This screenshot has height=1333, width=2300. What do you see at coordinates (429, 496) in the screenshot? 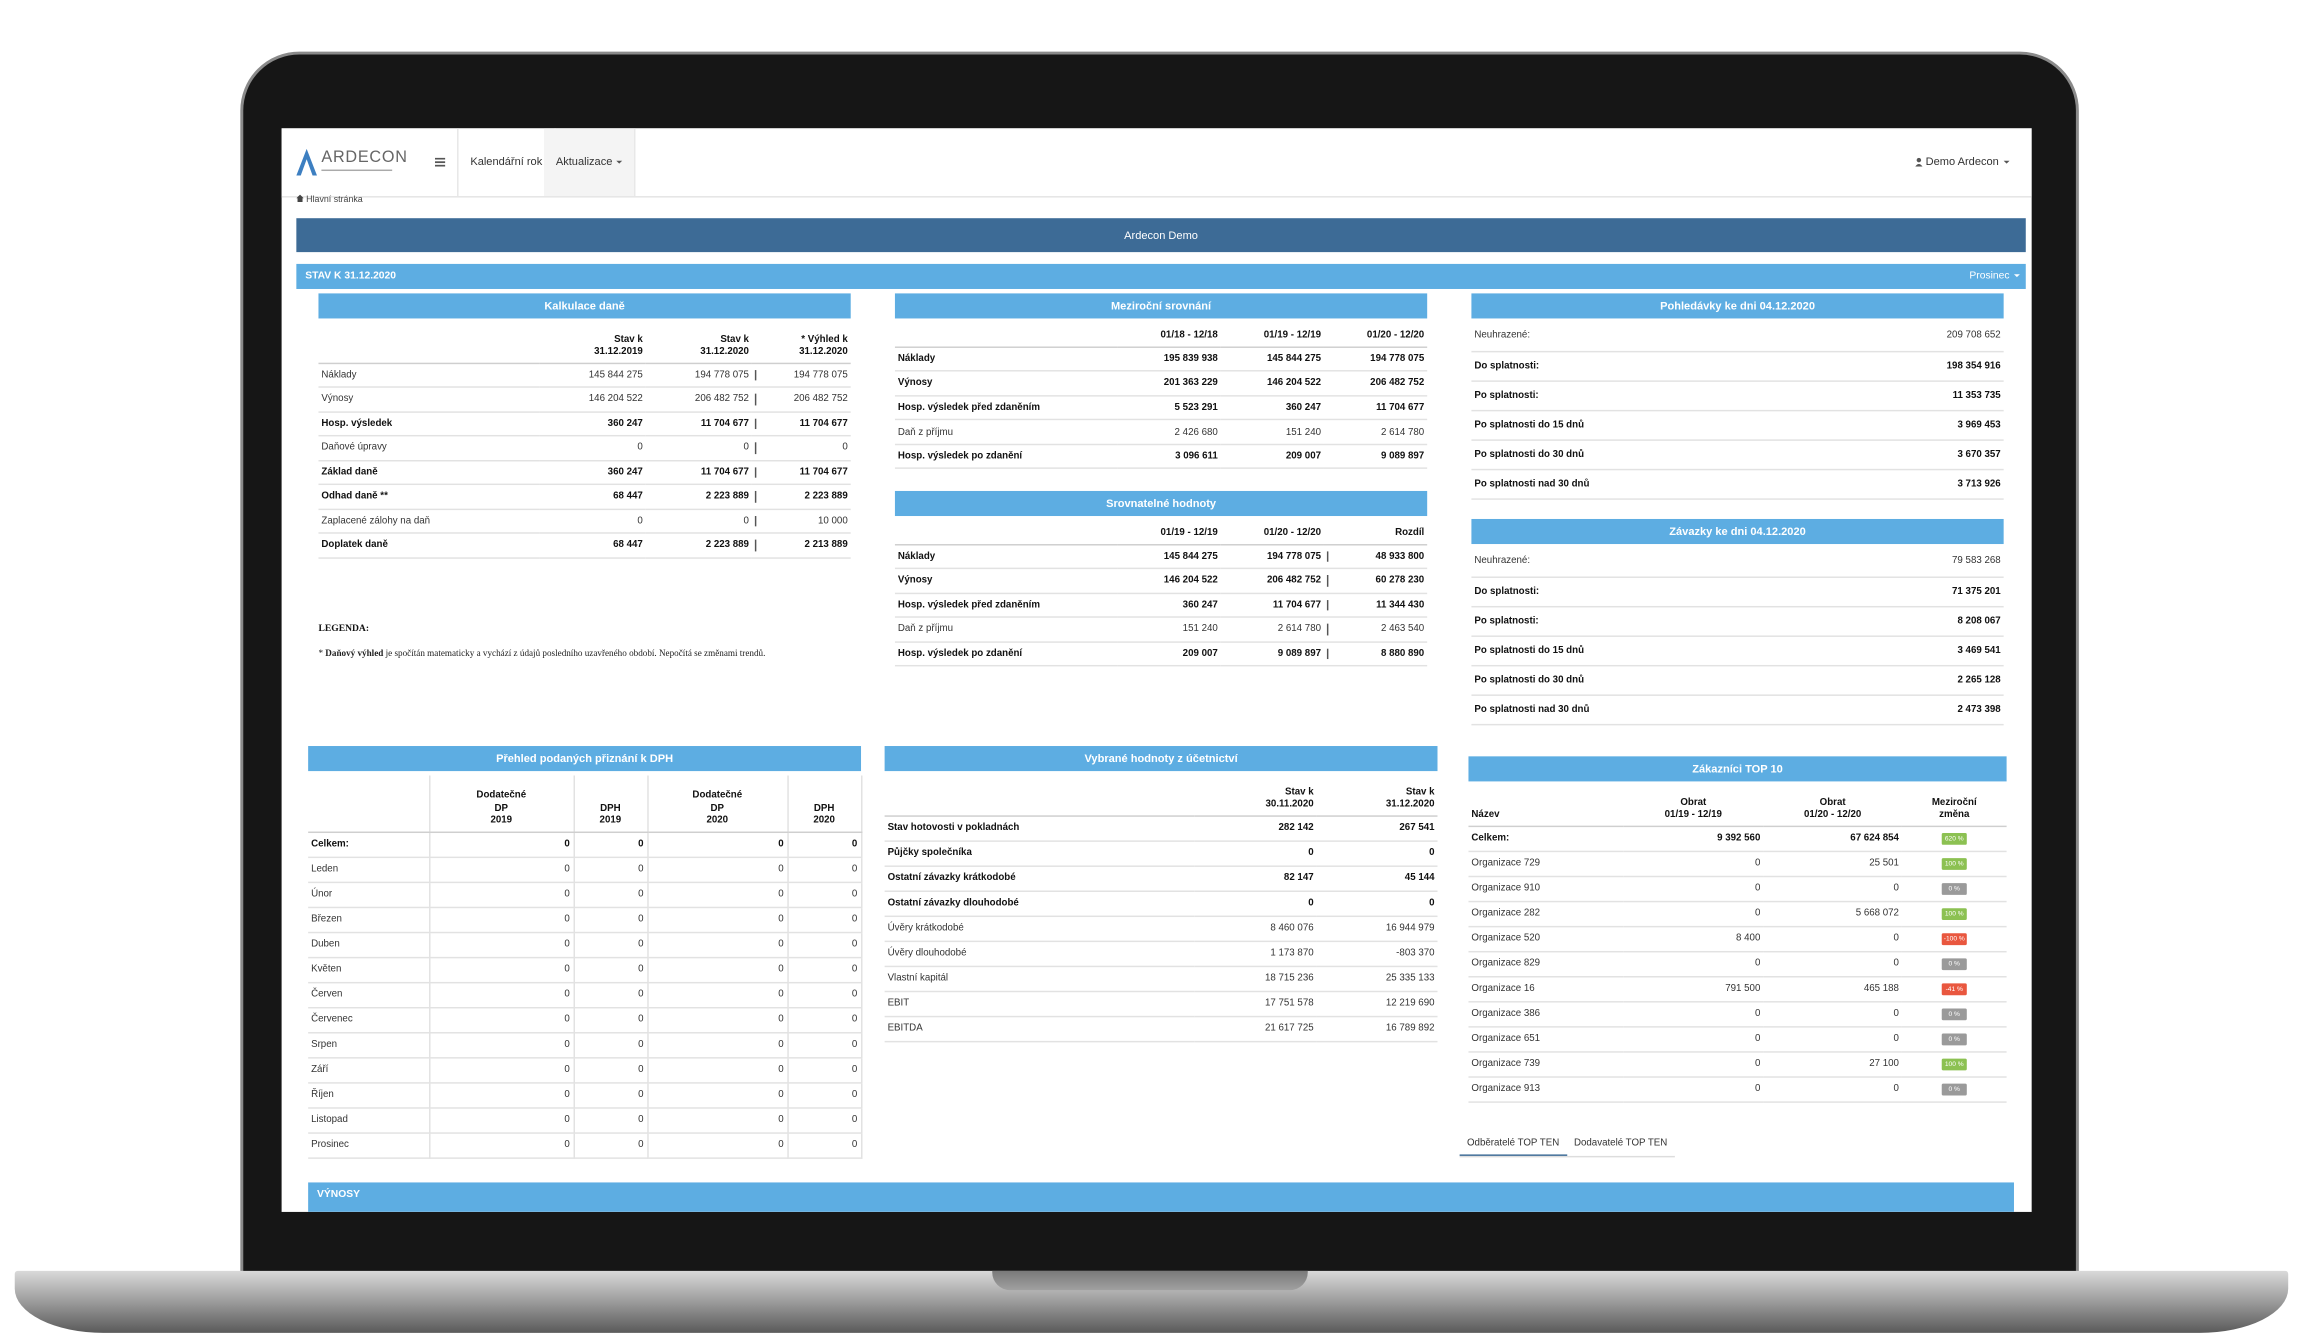
I see `row-label: Odhad daně **` at bounding box center [429, 496].